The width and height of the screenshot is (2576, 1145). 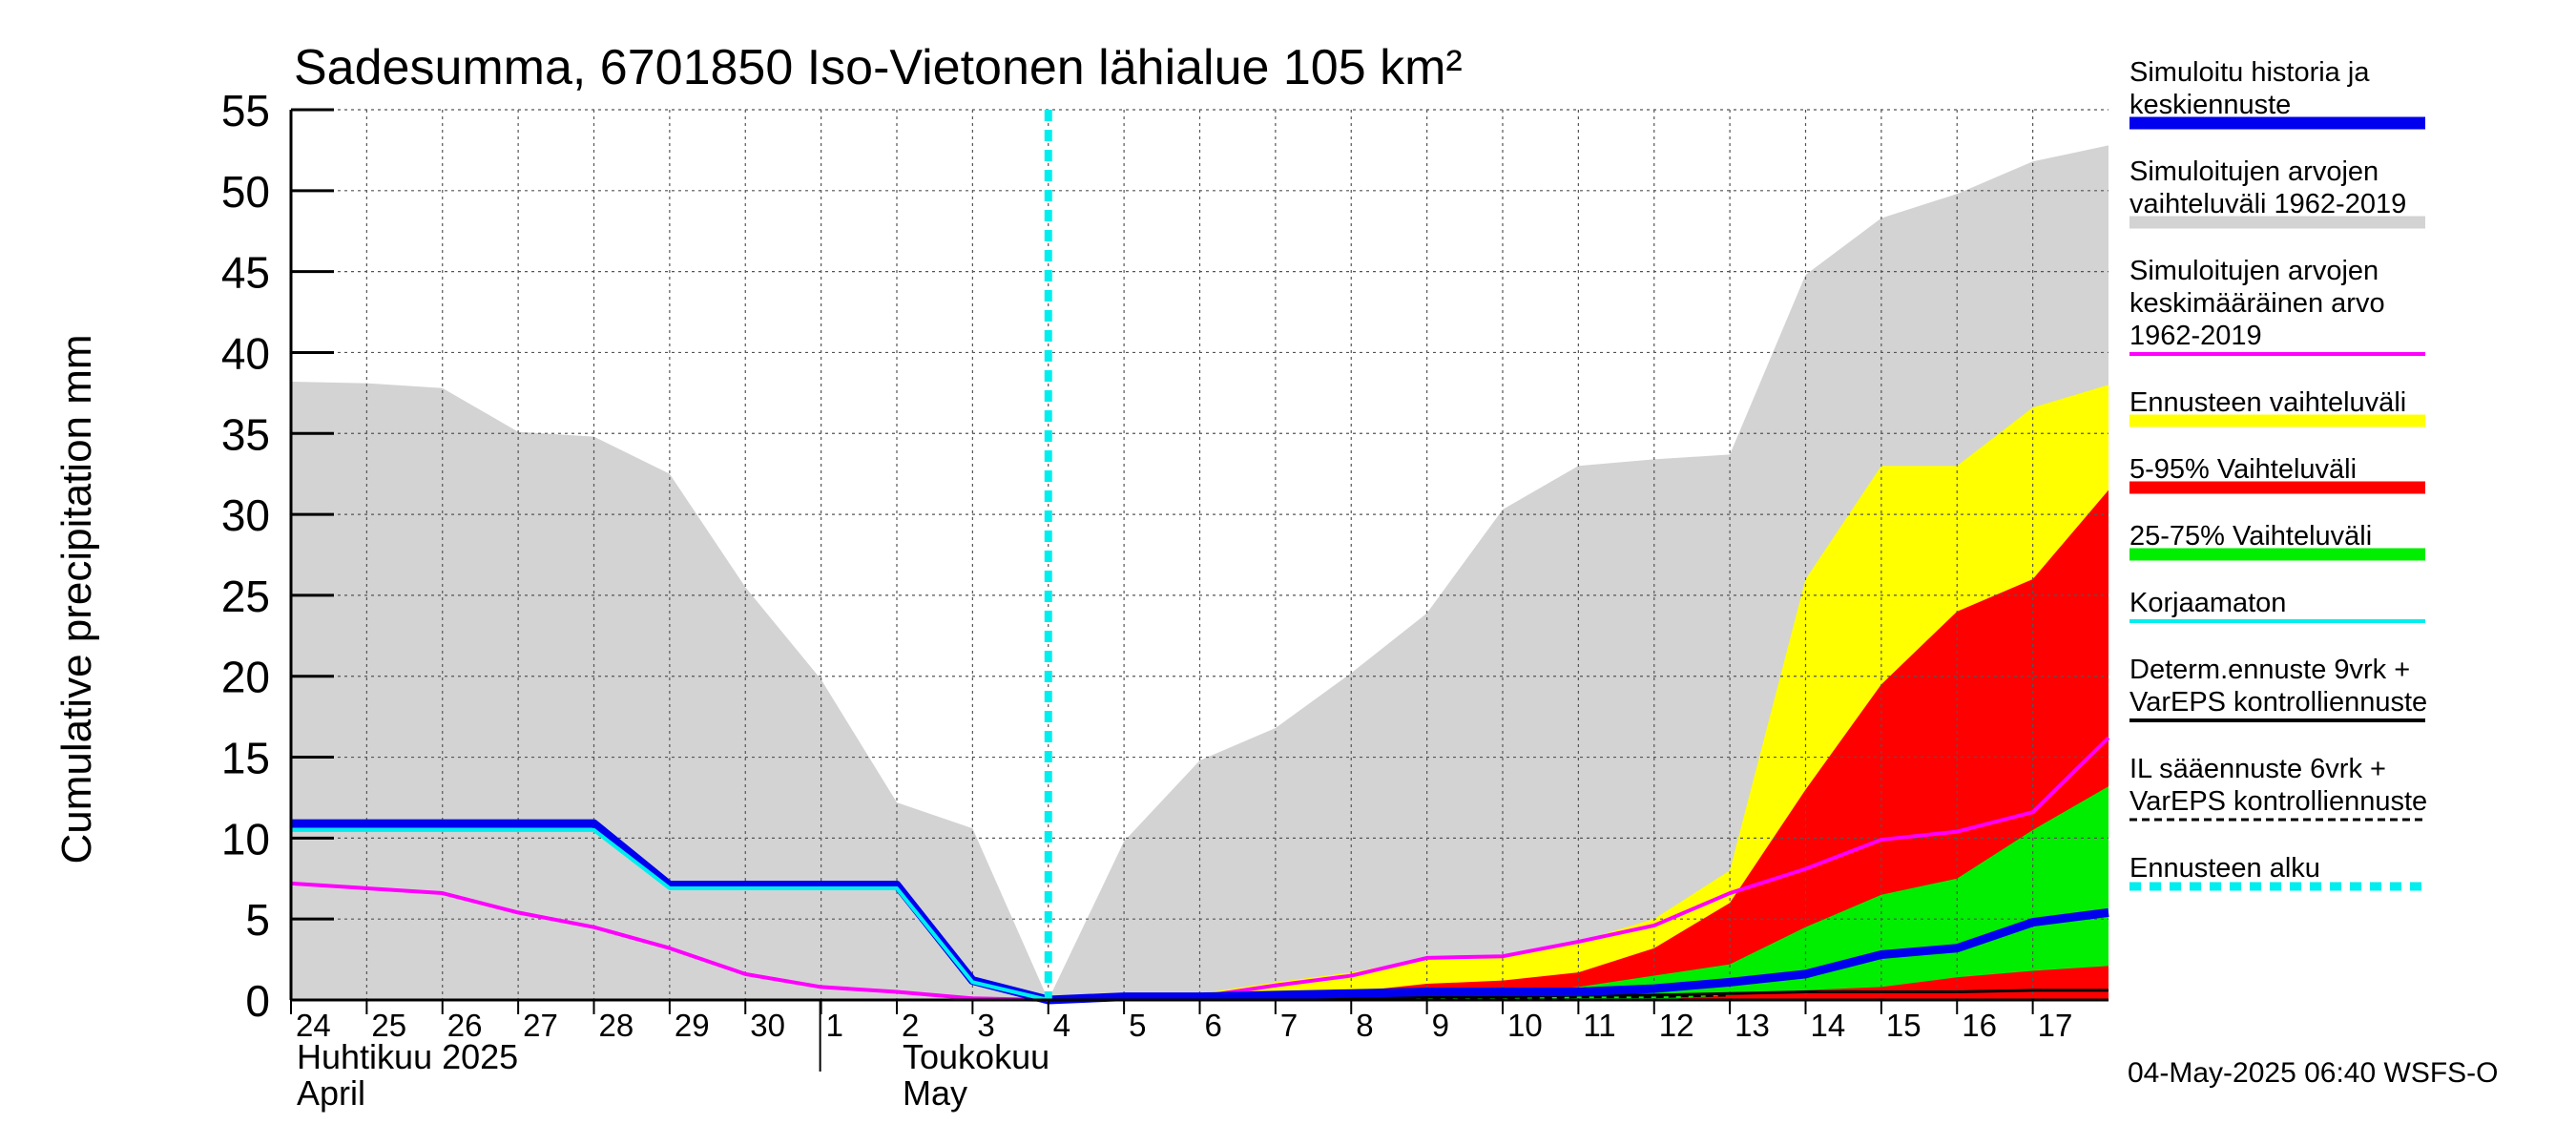 What do you see at coordinates (245, 678) in the screenshot?
I see `y-tick-label: 20` at bounding box center [245, 678].